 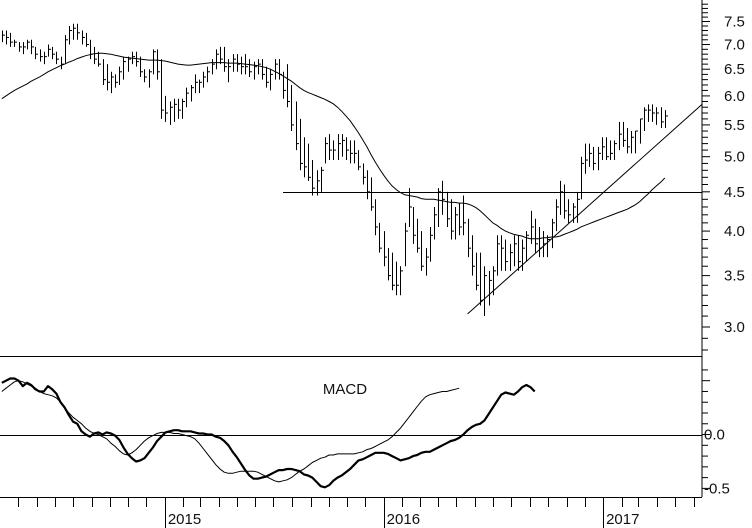 What do you see at coordinates (734, 231) in the screenshot?
I see `price-tick-label: 4.0` at bounding box center [734, 231].